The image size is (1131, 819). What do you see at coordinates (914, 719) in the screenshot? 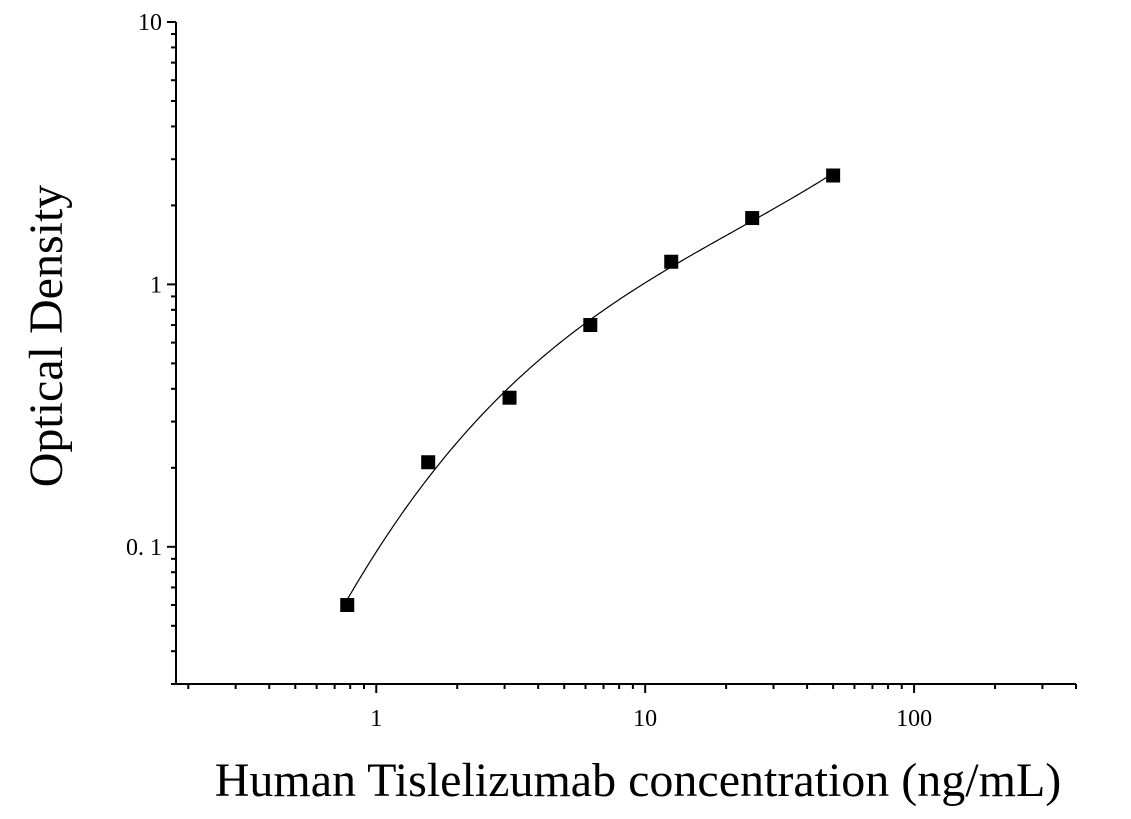
I see `x-tick-label: 100` at bounding box center [914, 719].